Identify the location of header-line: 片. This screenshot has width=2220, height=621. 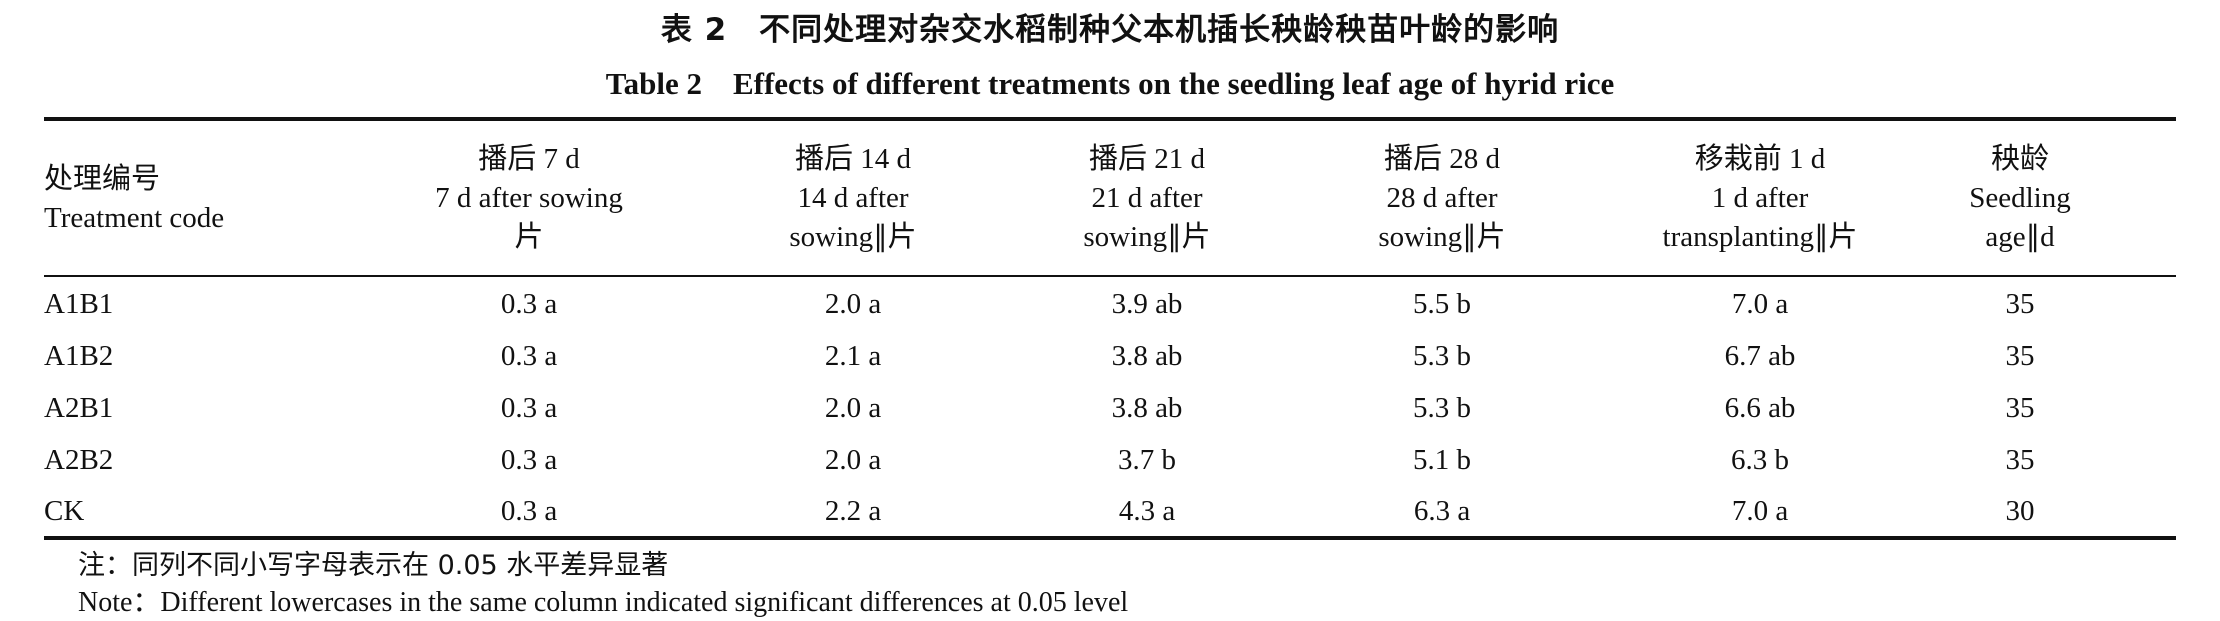
(529, 237).